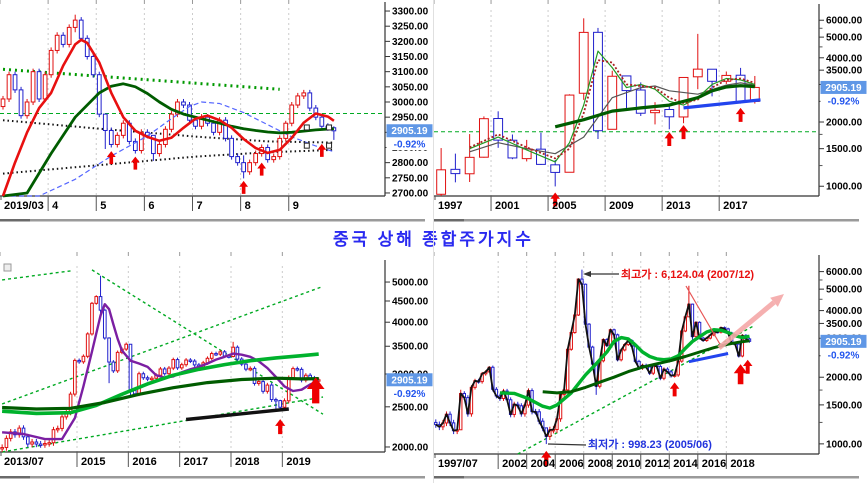 This screenshot has width=867, height=483. Describe the element at coordinates (410, 103) in the screenshot. I see `svg-text: 3000.00` at that location.